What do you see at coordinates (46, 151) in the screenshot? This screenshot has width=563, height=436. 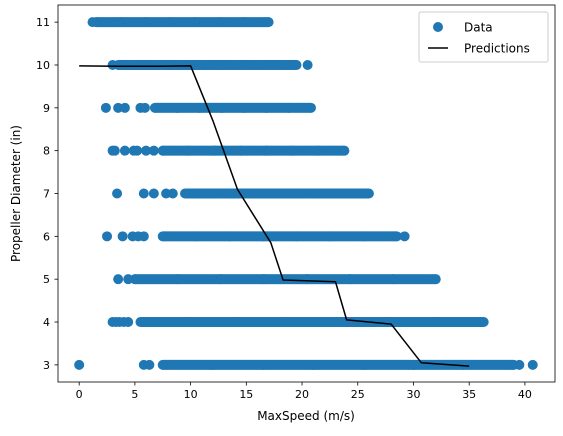 I see `y-tick-label: 8` at bounding box center [46, 151].